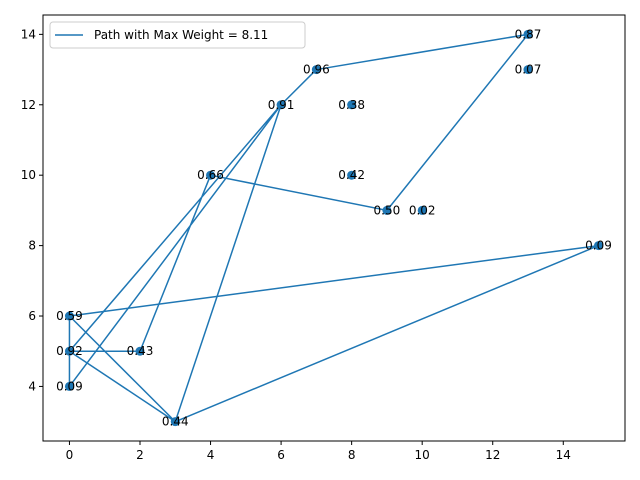 Image resolution: width=640 pixels, height=480 pixels. I want to click on point-weight-label: 0.66, so click(210, 175).